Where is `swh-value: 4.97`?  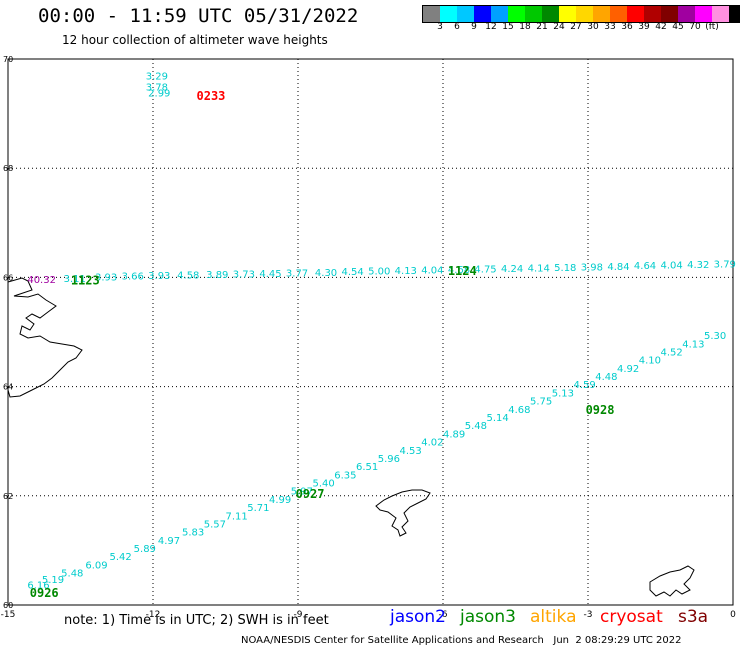 swh-value: 4.97 is located at coordinates (169, 541).